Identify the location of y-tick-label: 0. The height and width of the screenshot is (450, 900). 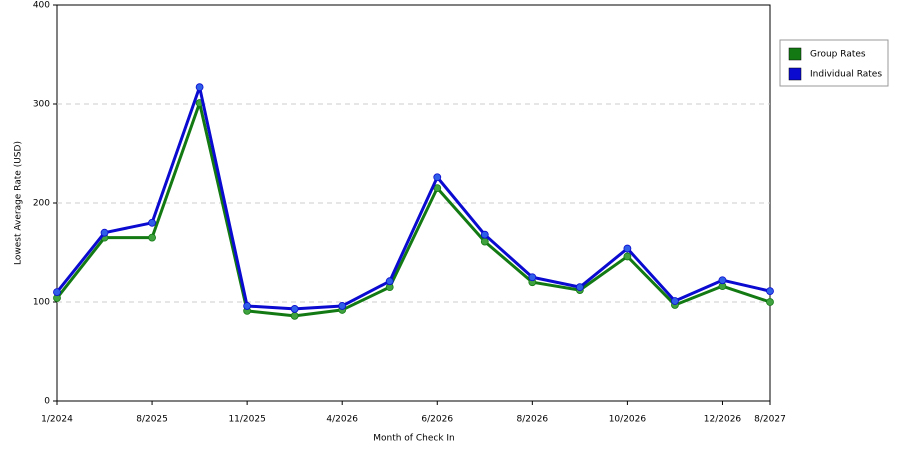
(47, 402).